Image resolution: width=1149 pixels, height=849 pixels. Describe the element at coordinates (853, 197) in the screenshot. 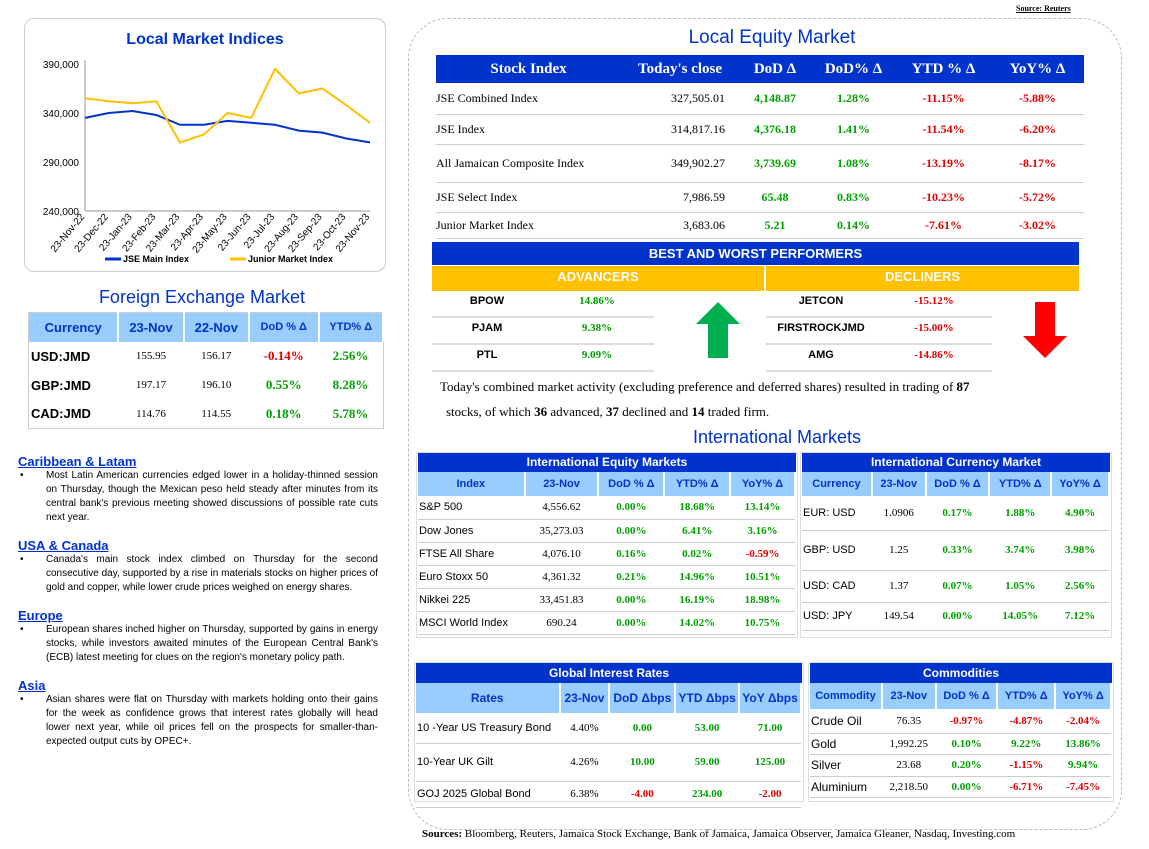

I see `equity-cell: 0.83%` at that location.